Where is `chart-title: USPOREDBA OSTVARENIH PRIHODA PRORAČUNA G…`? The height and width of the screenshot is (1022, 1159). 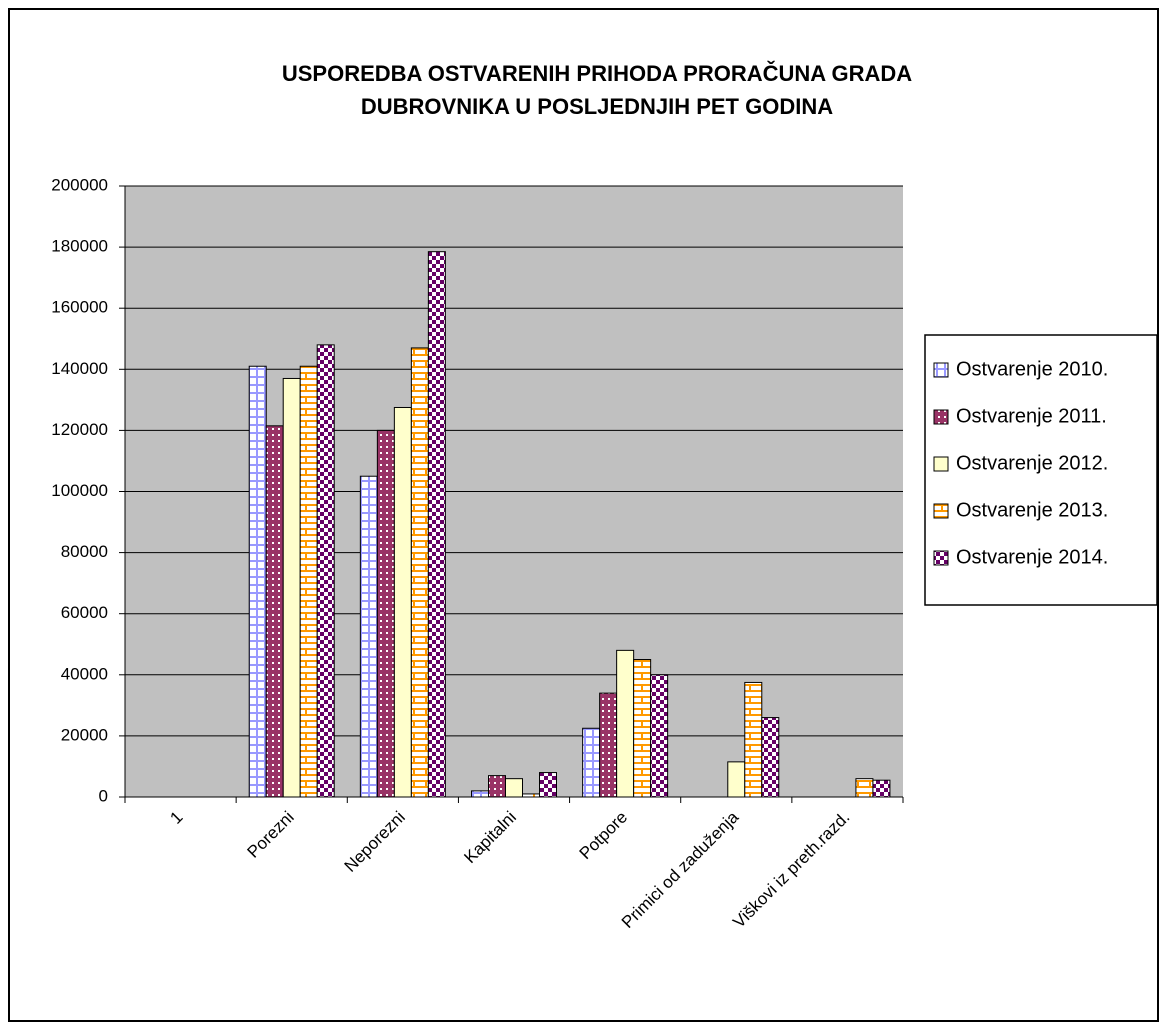 chart-title: USPOREDBA OSTVARENIH PRIHODA PRORAČUNA G… is located at coordinates (597, 73).